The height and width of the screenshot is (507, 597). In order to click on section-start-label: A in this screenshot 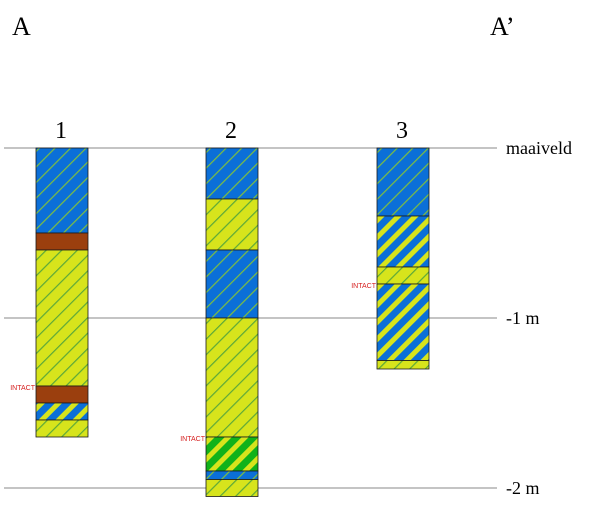, I will do `click(21, 26)`.